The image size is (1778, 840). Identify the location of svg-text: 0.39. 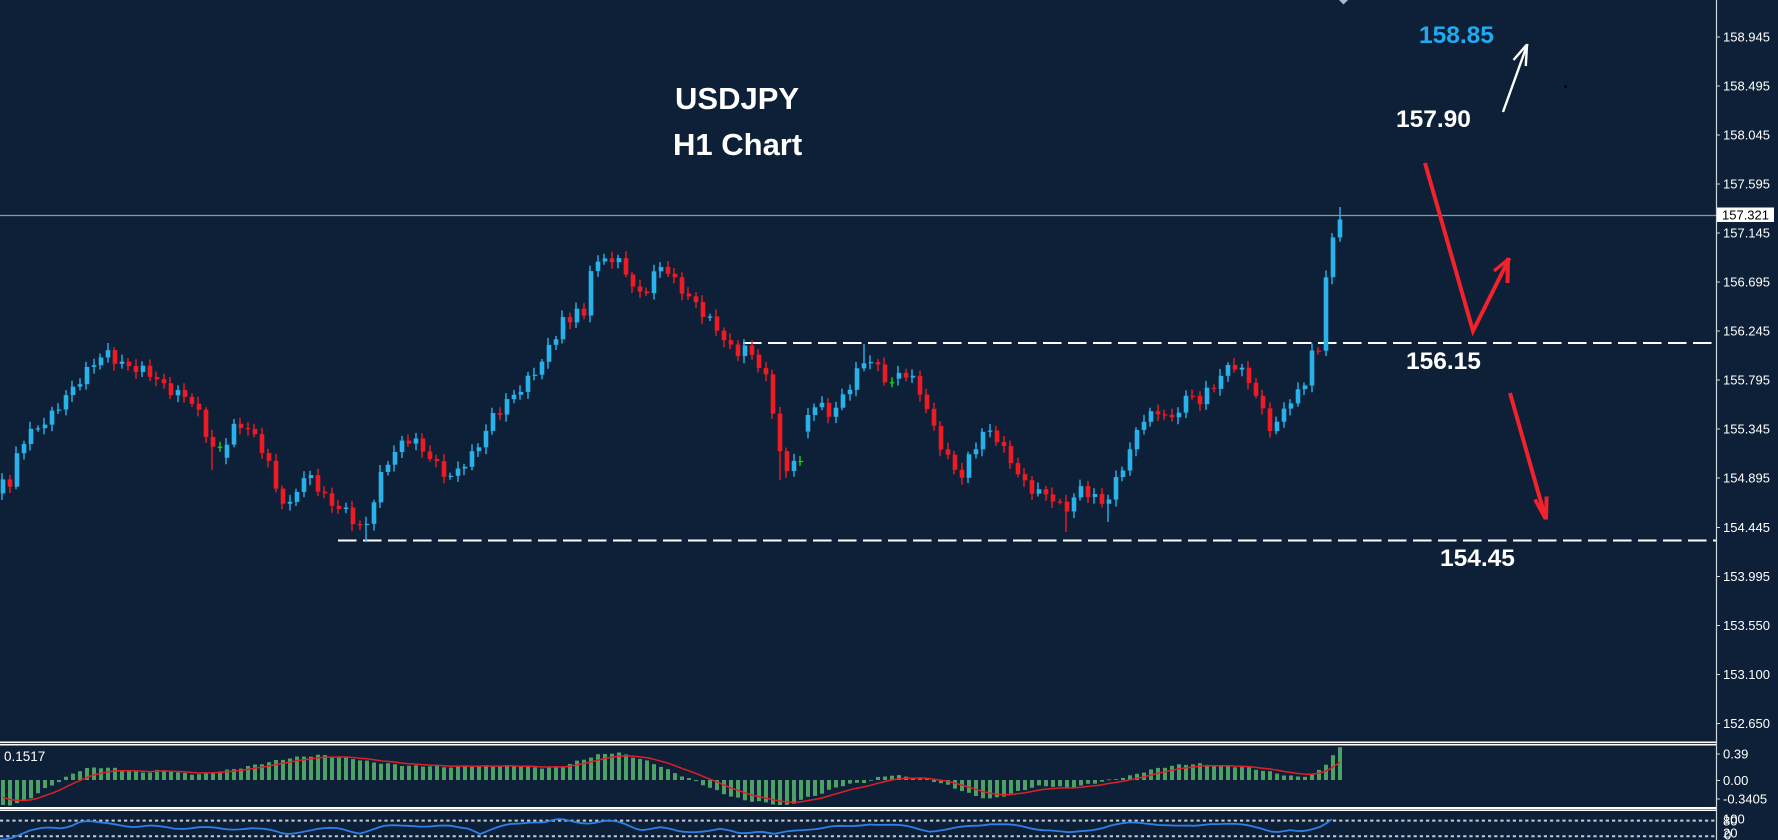
(1735, 754).